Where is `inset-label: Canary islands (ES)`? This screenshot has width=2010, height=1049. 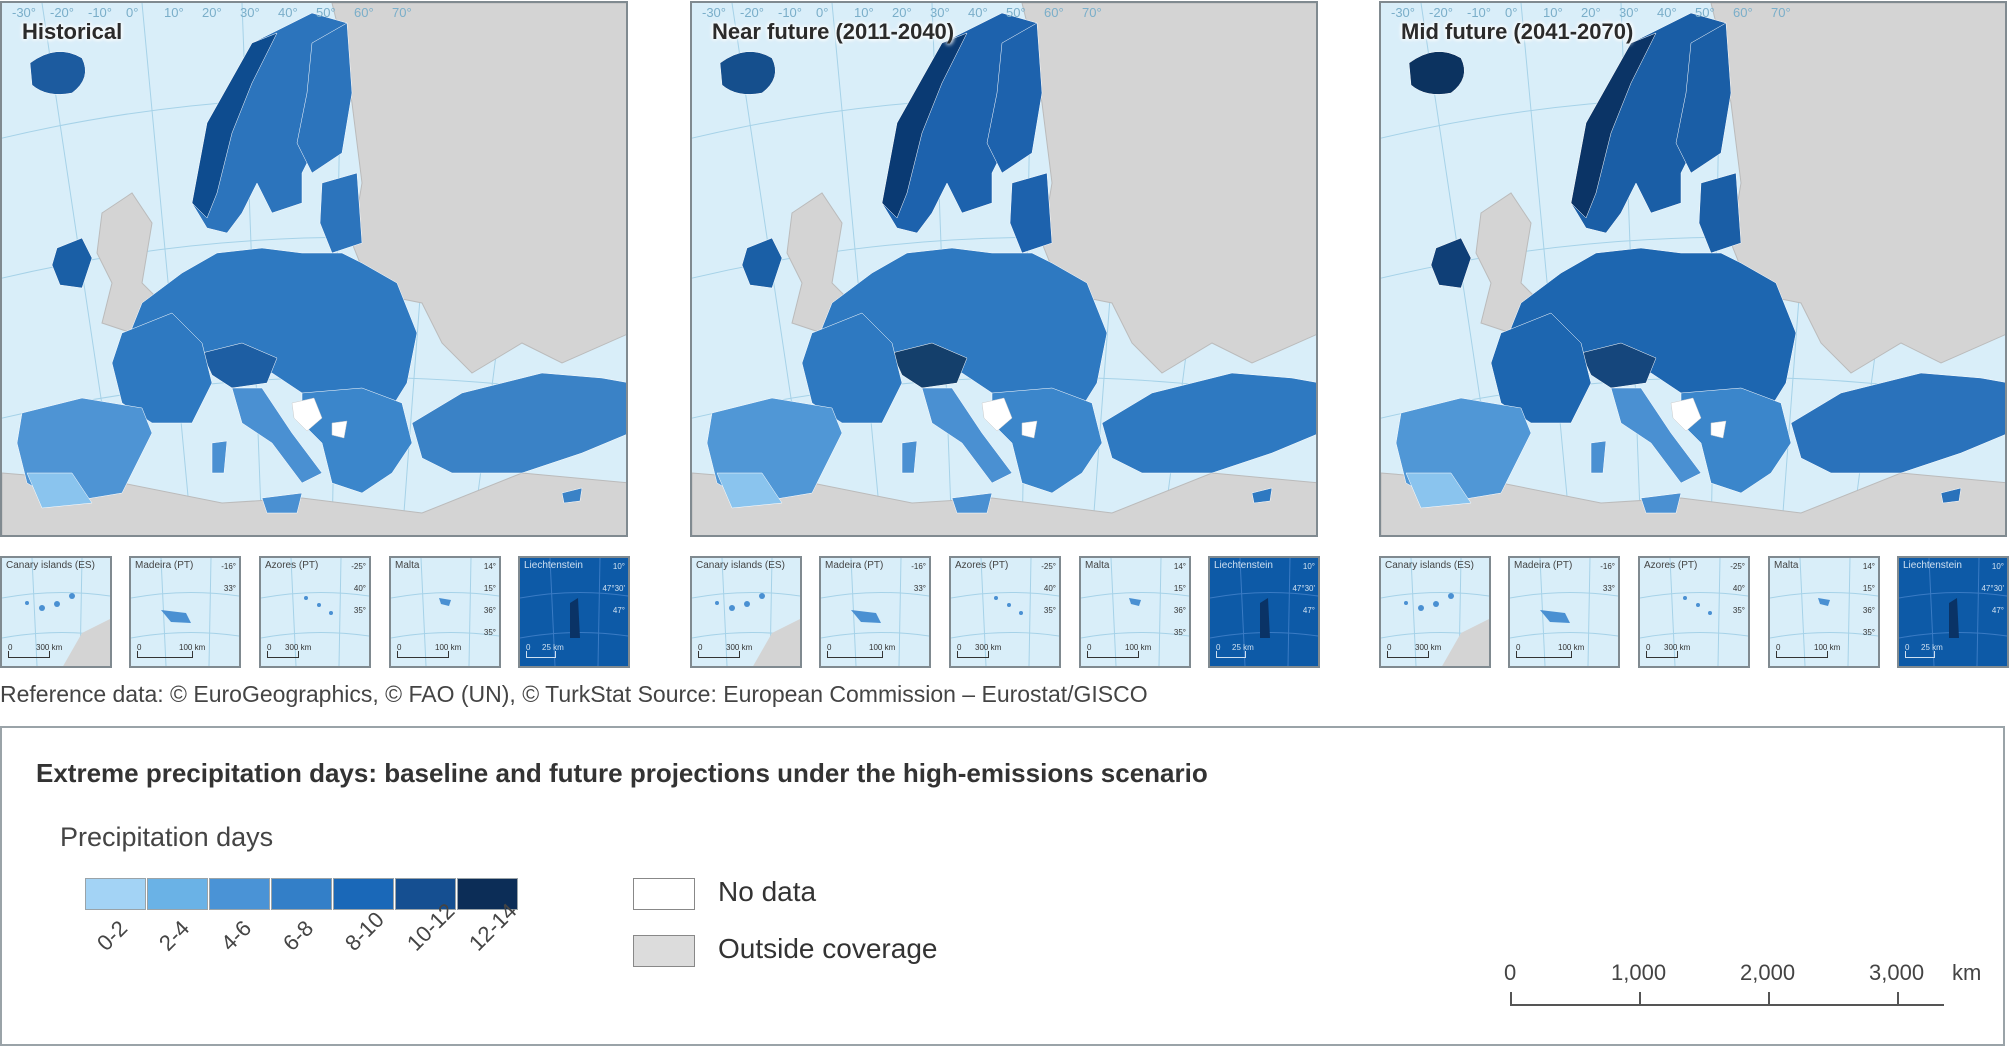
inset-label: Canary islands (ES) is located at coordinates (1429, 565).